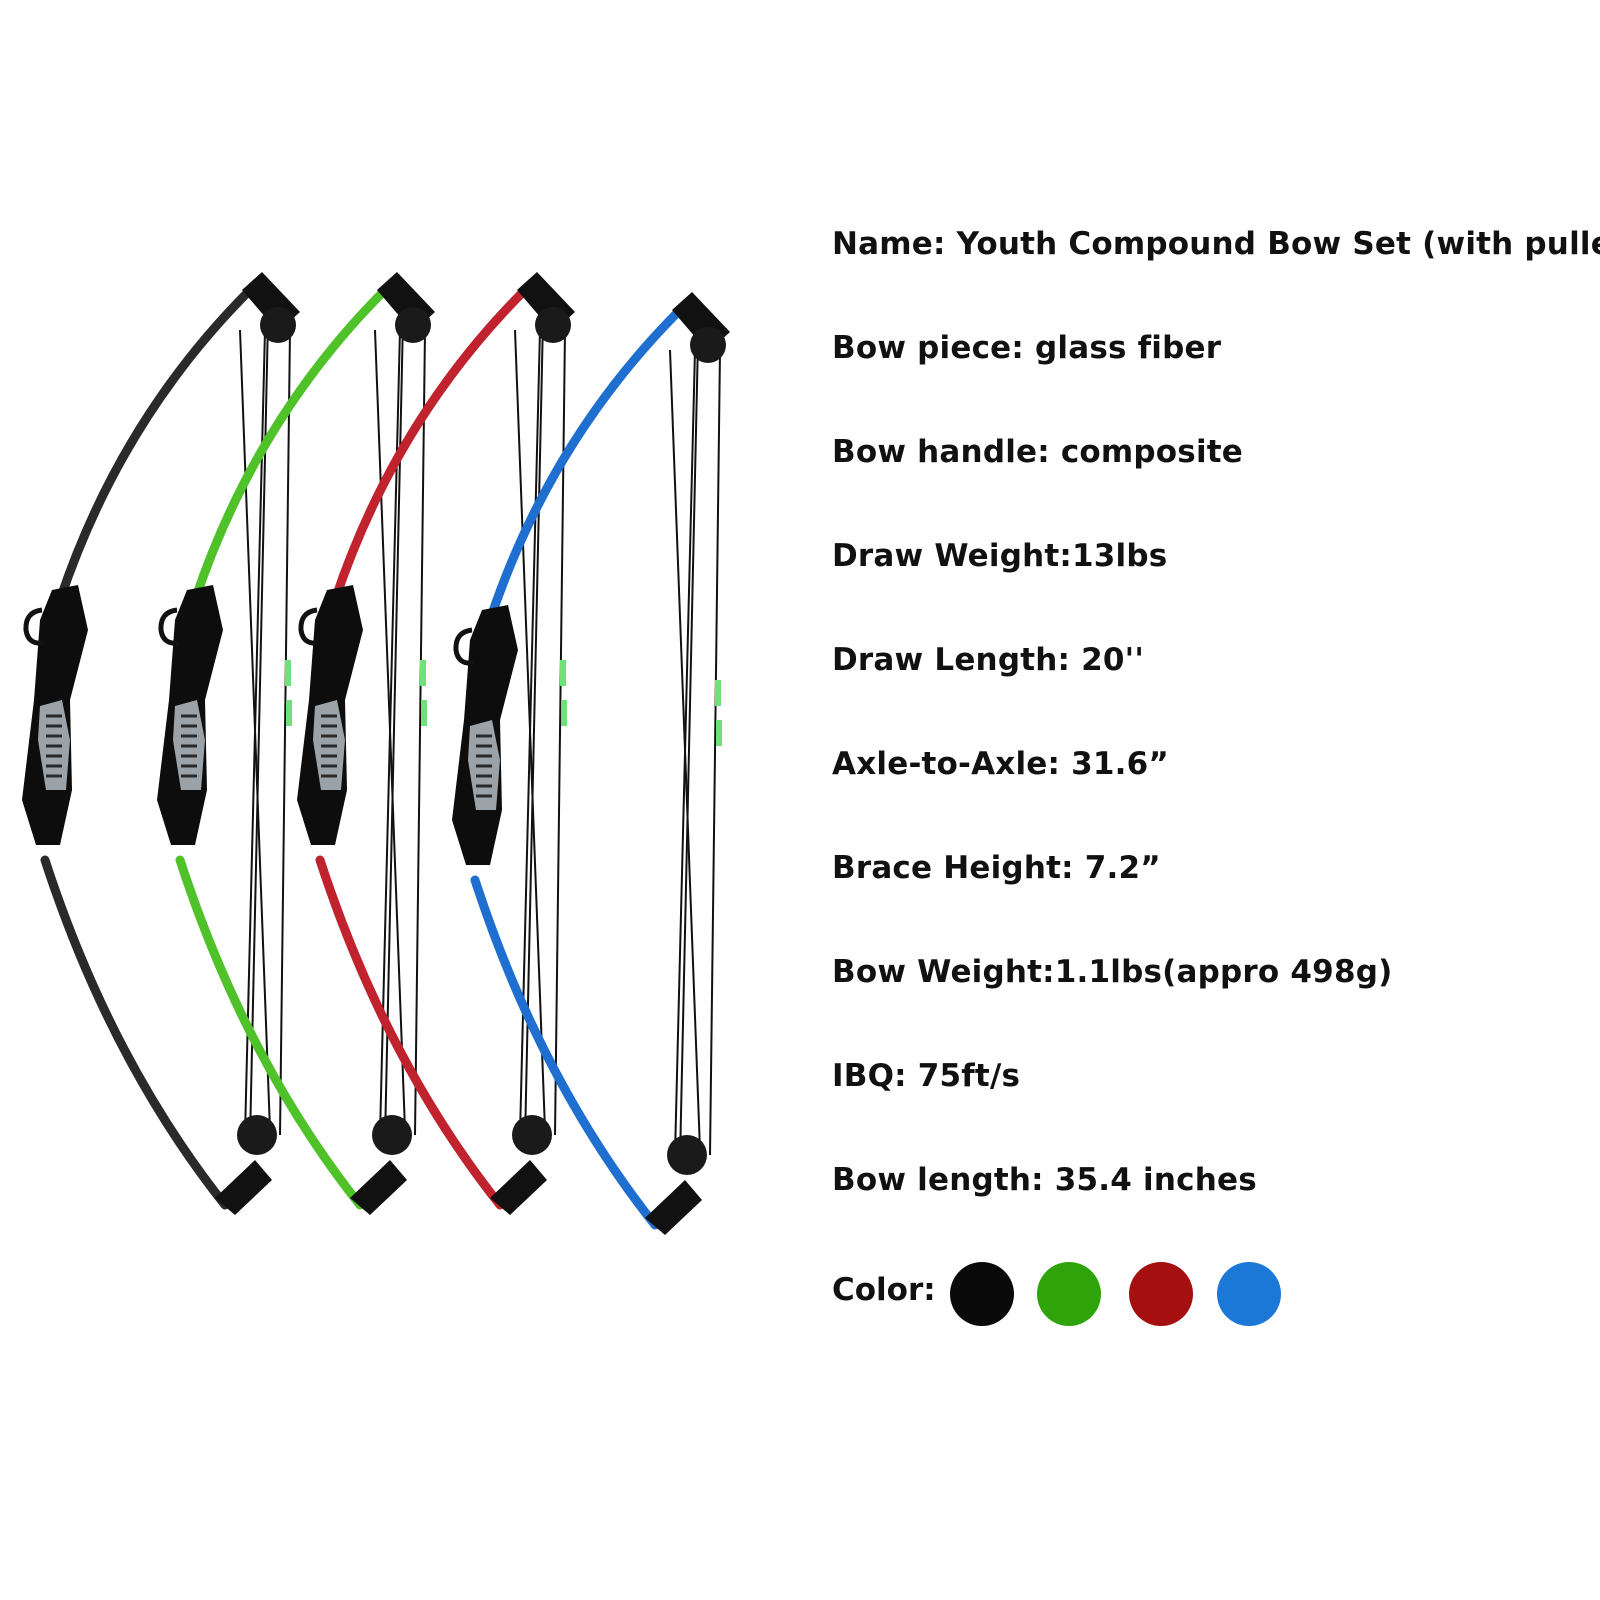 The image size is (1600, 1600). Describe the element at coordinates (1249, 1294) in the screenshot. I see `color-swatch-blue` at that location.